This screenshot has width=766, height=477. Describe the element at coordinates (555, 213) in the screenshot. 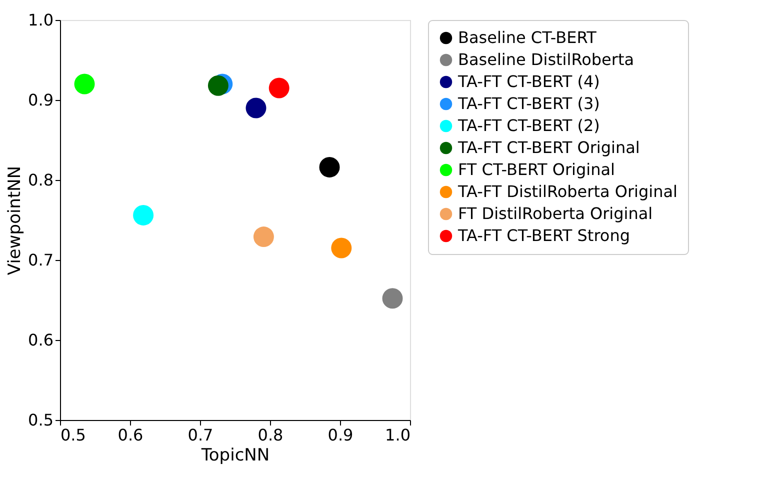

I see `legend-label: FT DistilRoberta Original` at that location.